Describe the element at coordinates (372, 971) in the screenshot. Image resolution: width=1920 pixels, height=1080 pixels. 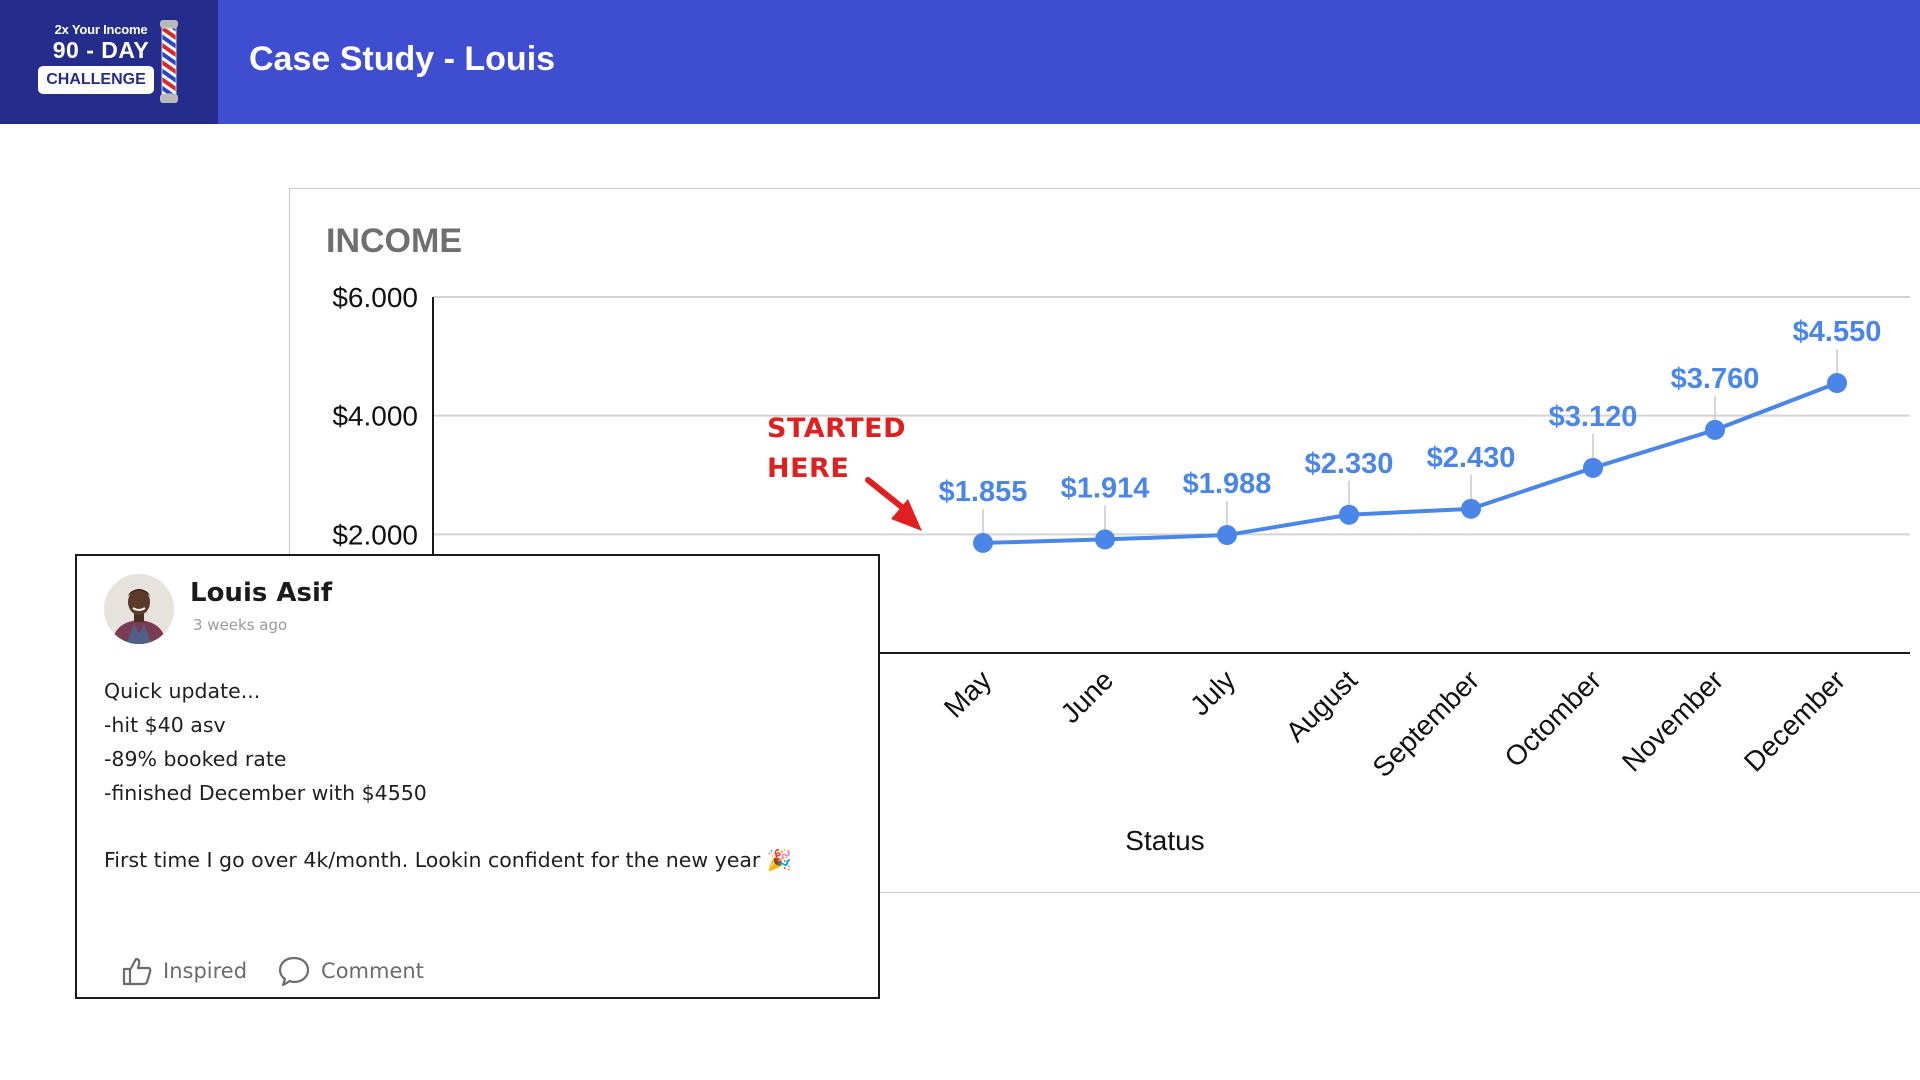
I see `comment-label: Comment` at that location.